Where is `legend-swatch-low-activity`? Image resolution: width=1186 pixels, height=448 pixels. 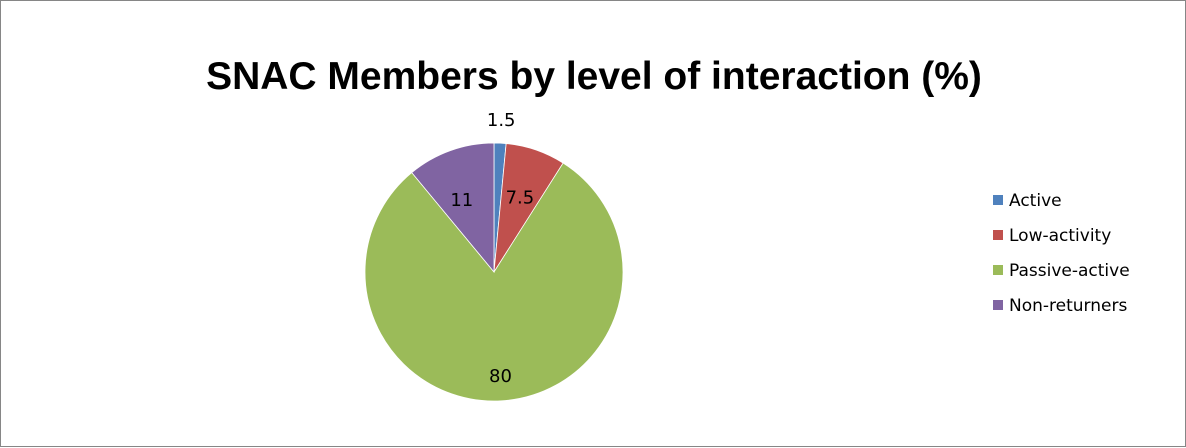 legend-swatch-low-activity is located at coordinates (998, 235).